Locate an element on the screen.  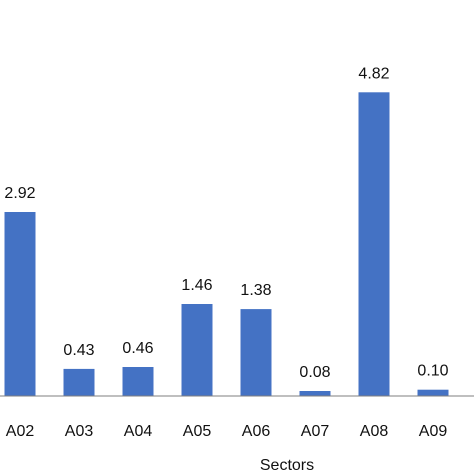
x-axis-title: Sectors is located at coordinates (287, 465).